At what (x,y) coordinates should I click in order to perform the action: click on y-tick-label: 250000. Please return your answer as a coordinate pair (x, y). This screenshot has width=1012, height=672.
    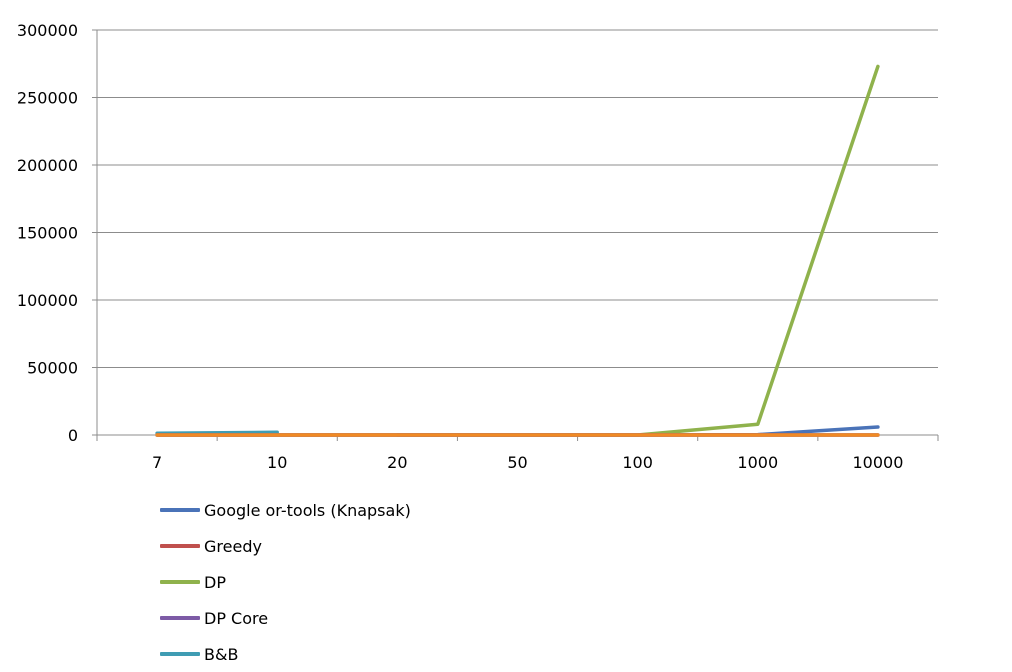
    Looking at the image, I should click on (47, 98).